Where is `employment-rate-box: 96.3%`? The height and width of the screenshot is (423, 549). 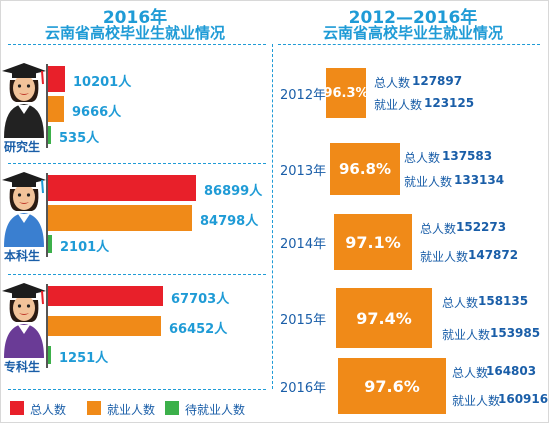
employment-rate-box: 96.3% is located at coordinates (346, 93).